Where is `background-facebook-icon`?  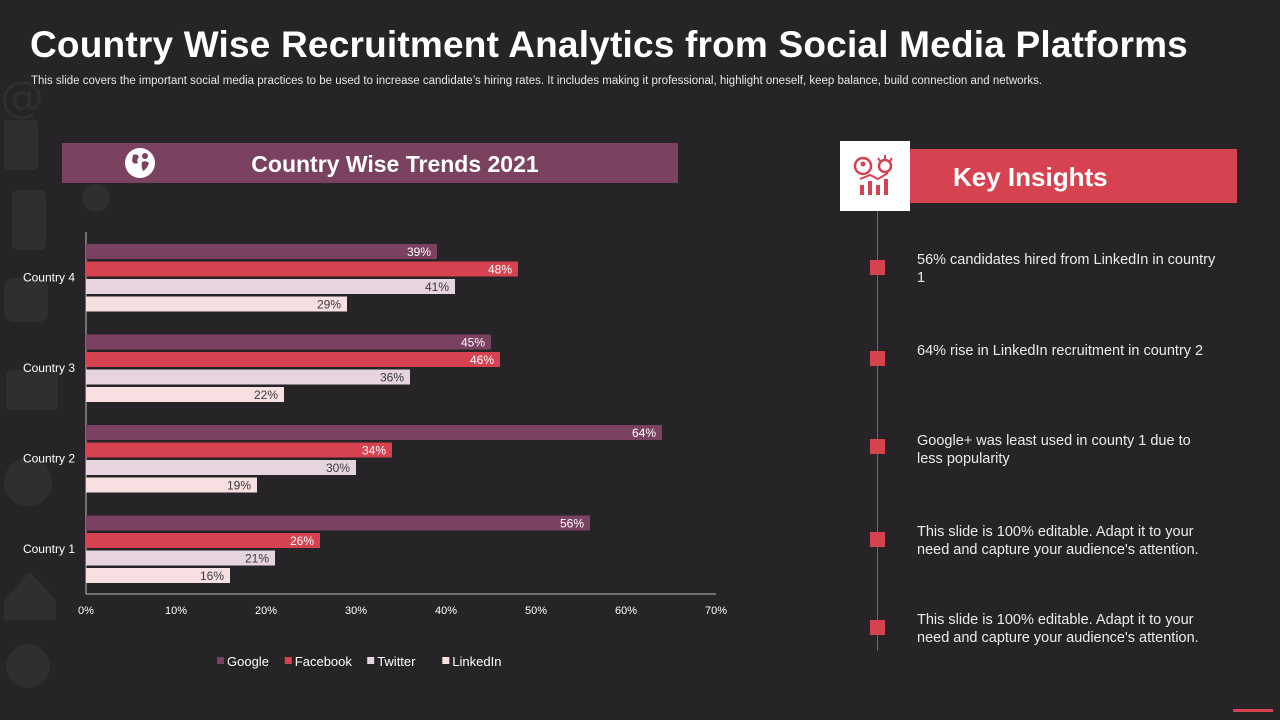 background-facebook-icon is located at coordinates (21, 145).